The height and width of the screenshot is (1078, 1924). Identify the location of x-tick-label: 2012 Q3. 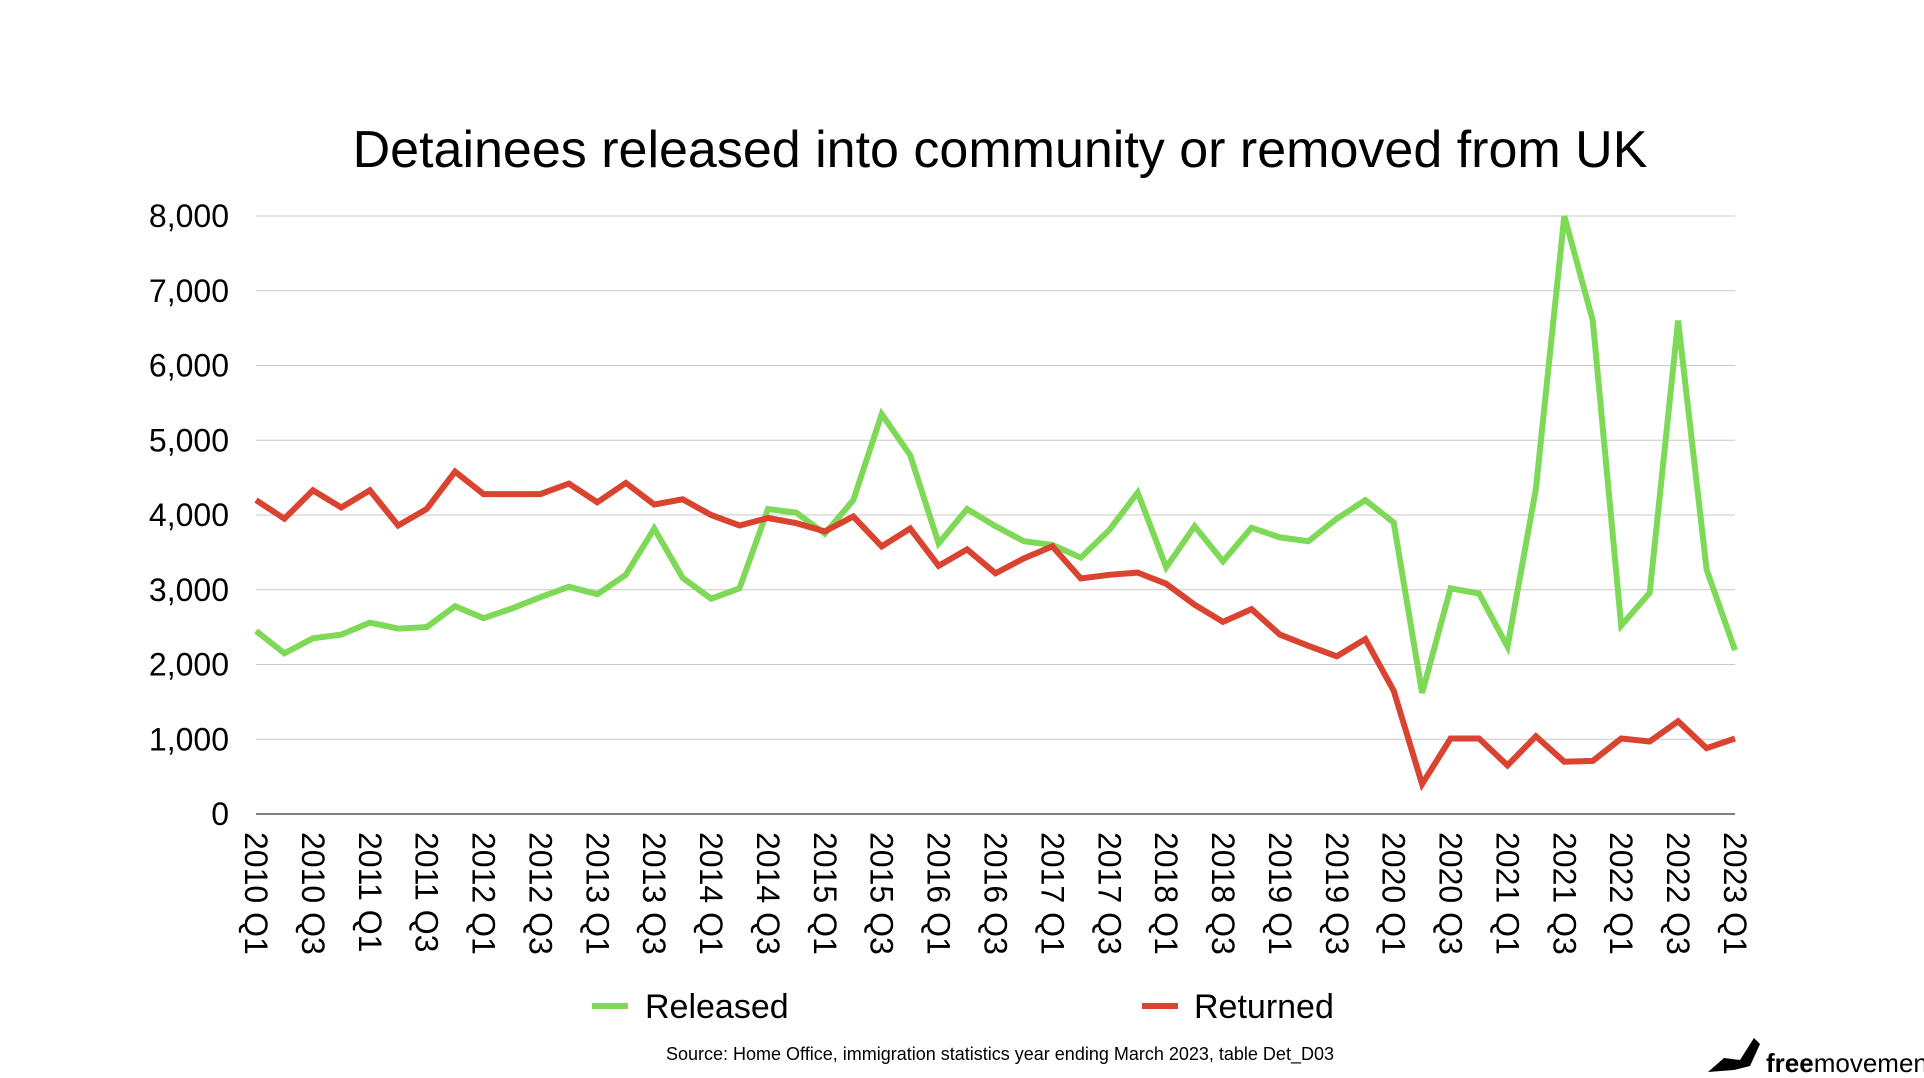
(540, 893).